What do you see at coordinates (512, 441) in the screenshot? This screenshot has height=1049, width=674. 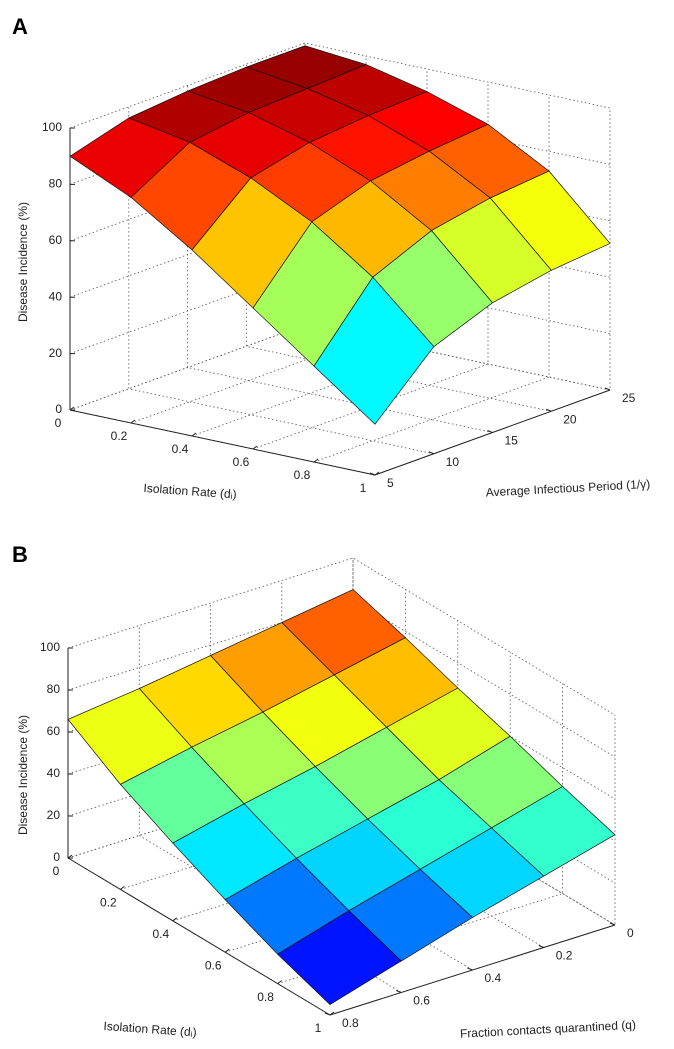 I see `y-tick-label: 15` at bounding box center [512, 441].